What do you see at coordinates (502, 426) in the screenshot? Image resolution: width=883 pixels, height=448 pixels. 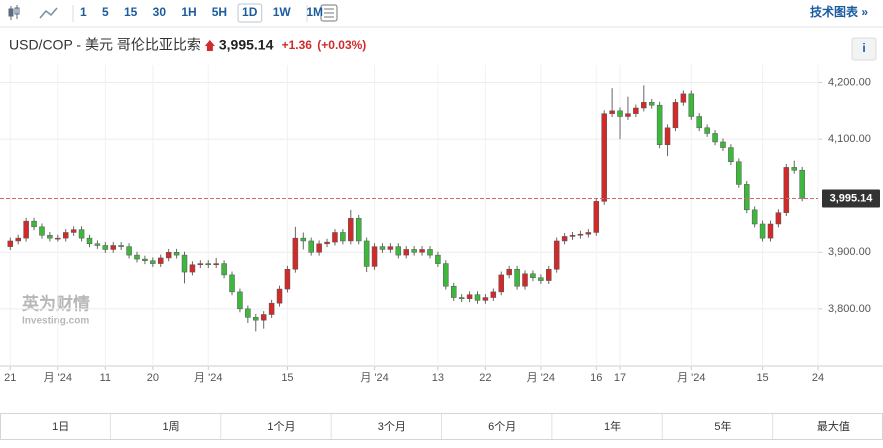 I see `range-button: 6个月` at bounding box center [502, 426].